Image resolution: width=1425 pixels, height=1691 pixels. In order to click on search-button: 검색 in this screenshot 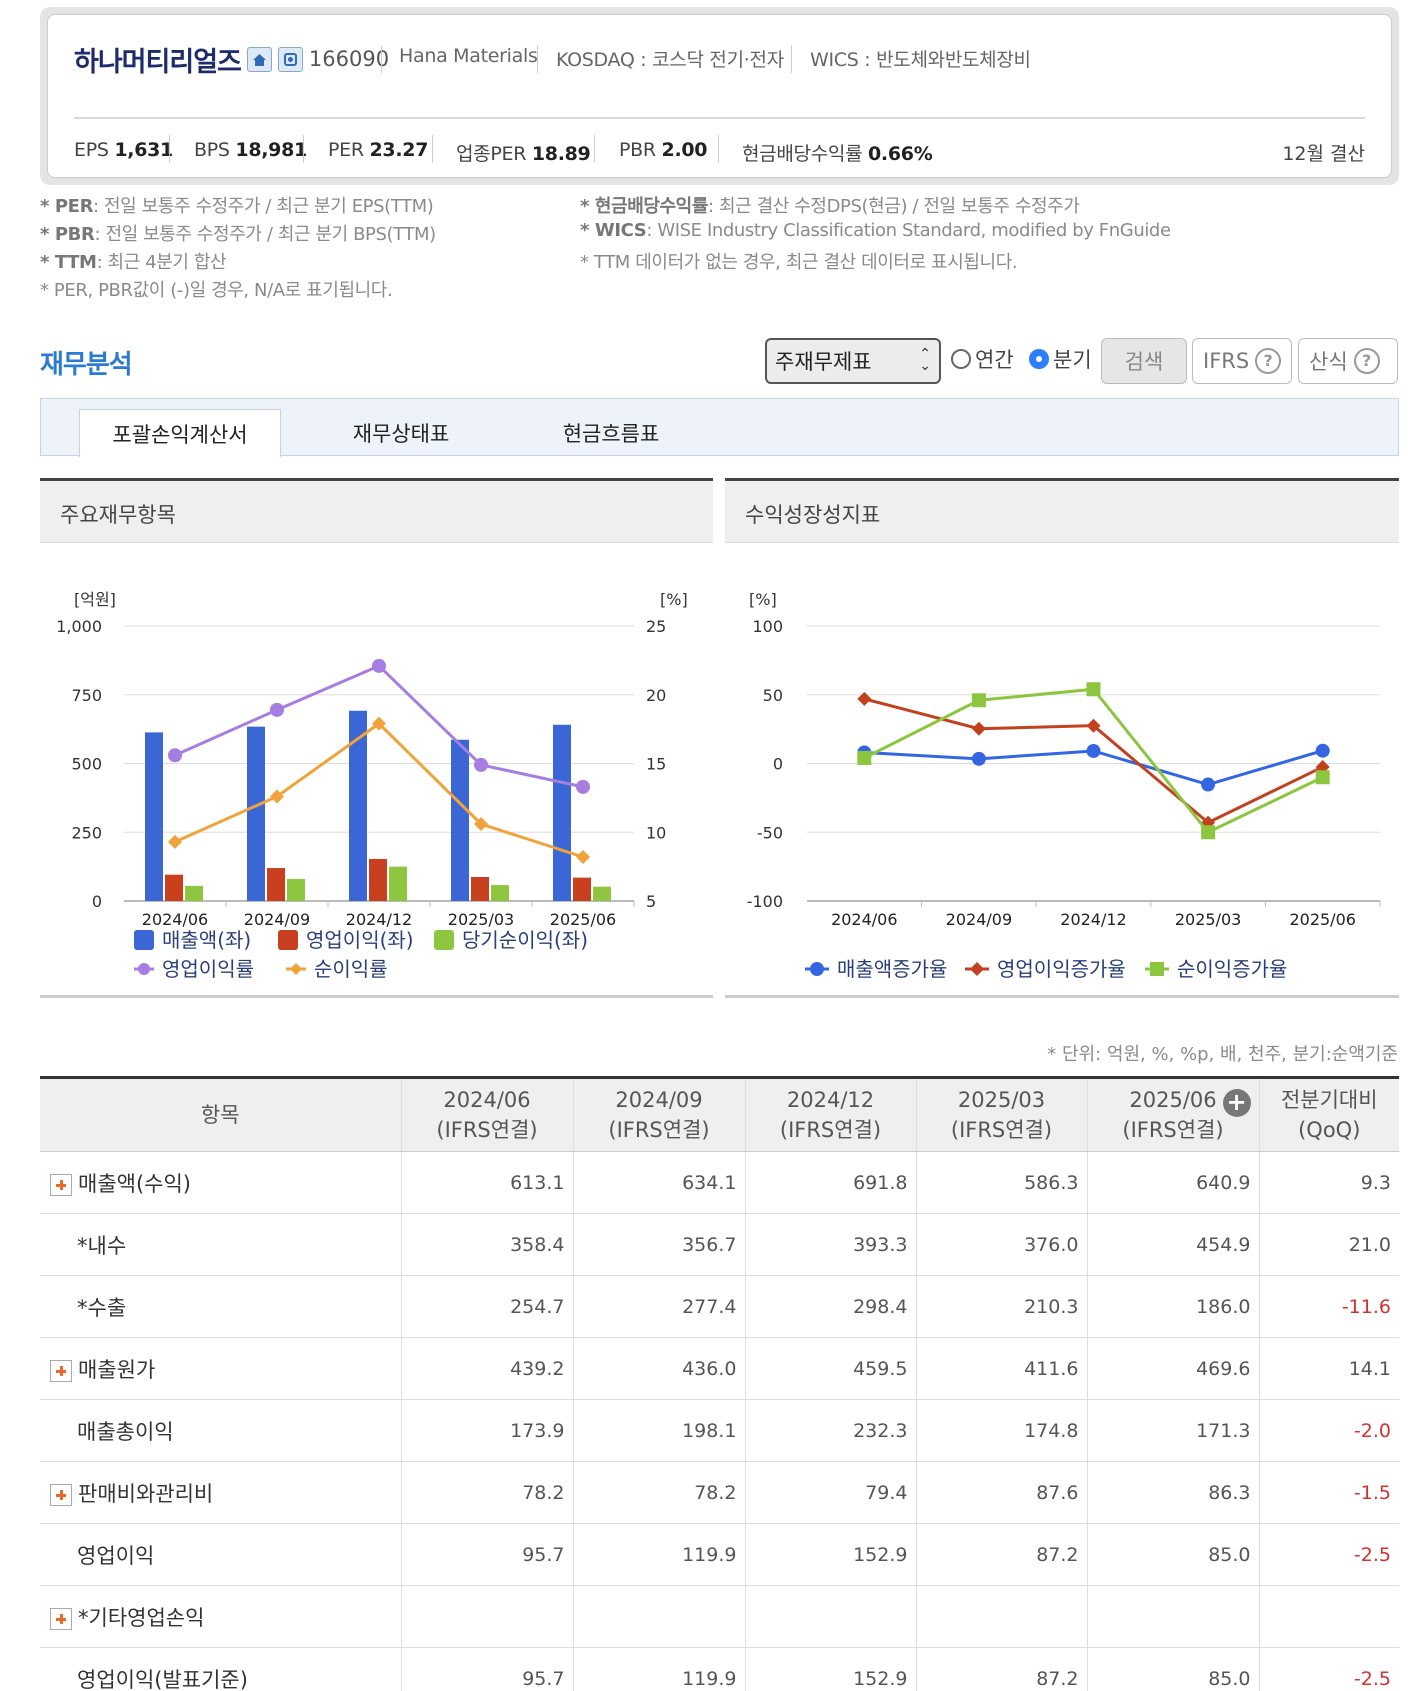, I will do `click(1144, 361)`.